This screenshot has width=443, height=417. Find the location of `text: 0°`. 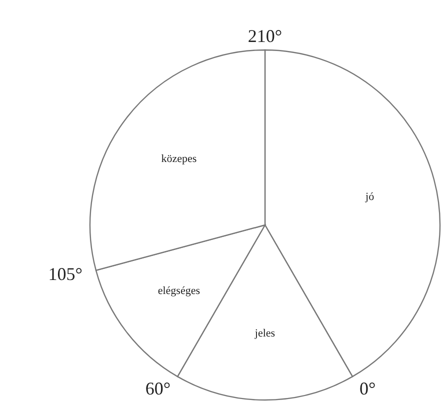

text: 0° is located at coordinates (367, 388).